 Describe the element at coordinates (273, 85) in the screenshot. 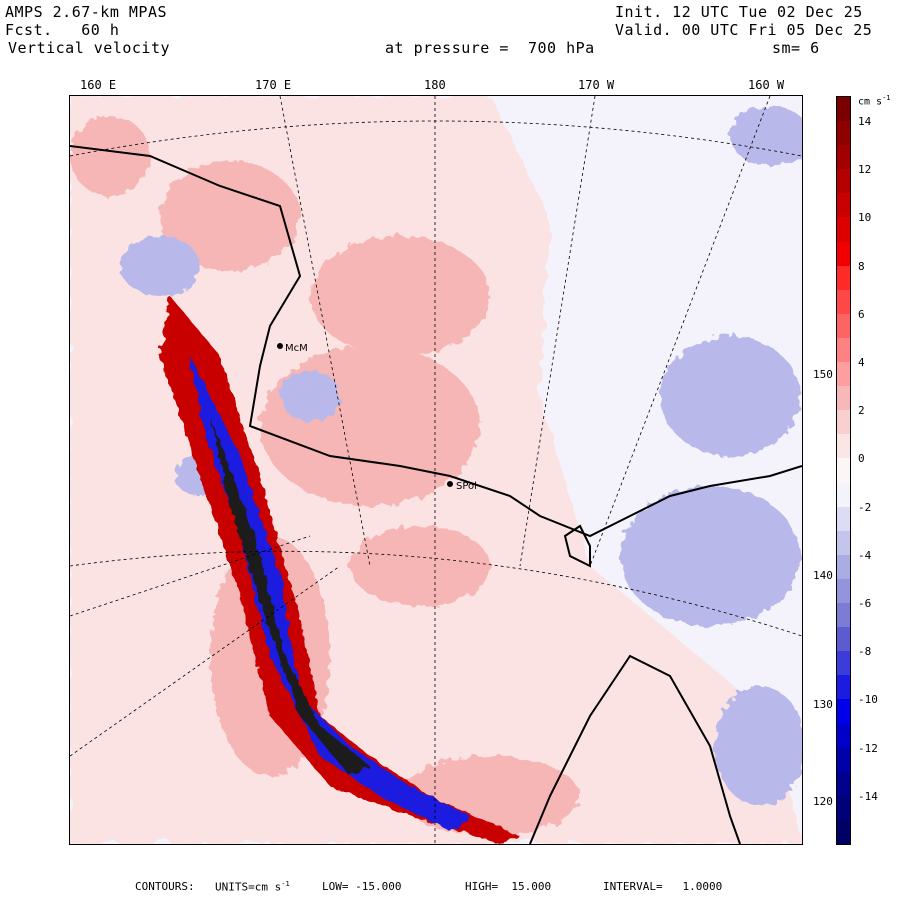

I see `lon-label: 170 E` at that location.